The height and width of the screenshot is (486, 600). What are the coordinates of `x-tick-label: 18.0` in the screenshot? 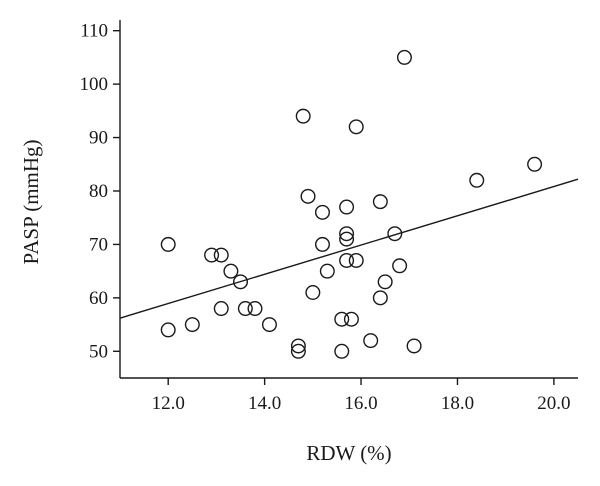 It's located at (457, 403).